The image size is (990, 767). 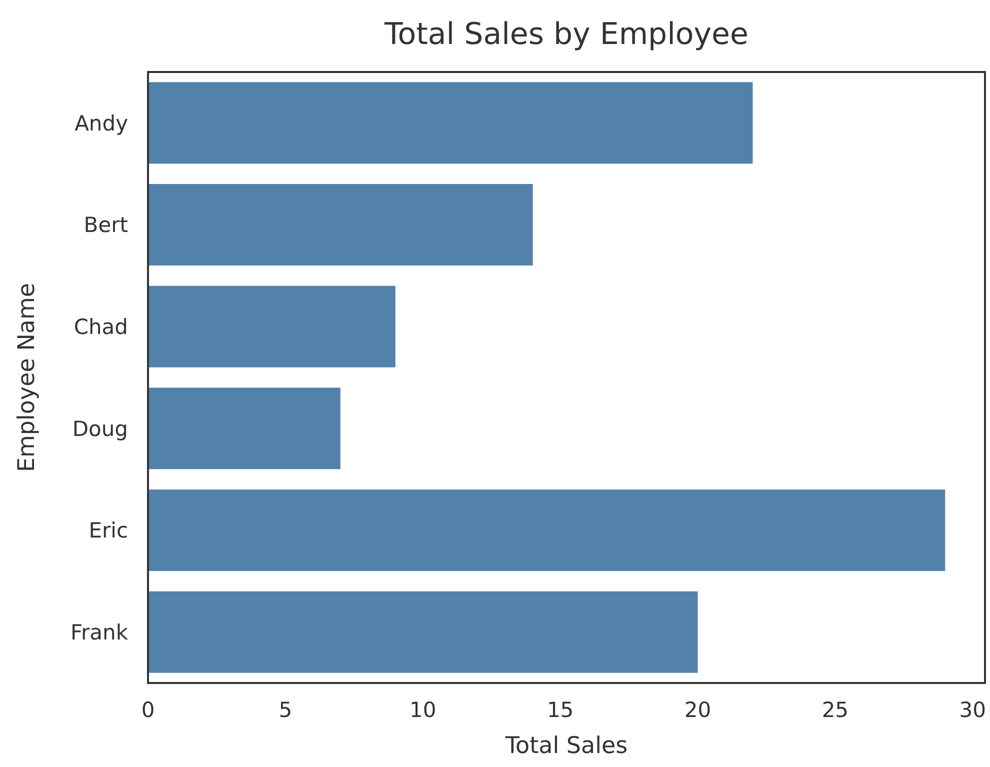 I want to click on y-axis-title: Employee Name, so click(x=27, y=377).